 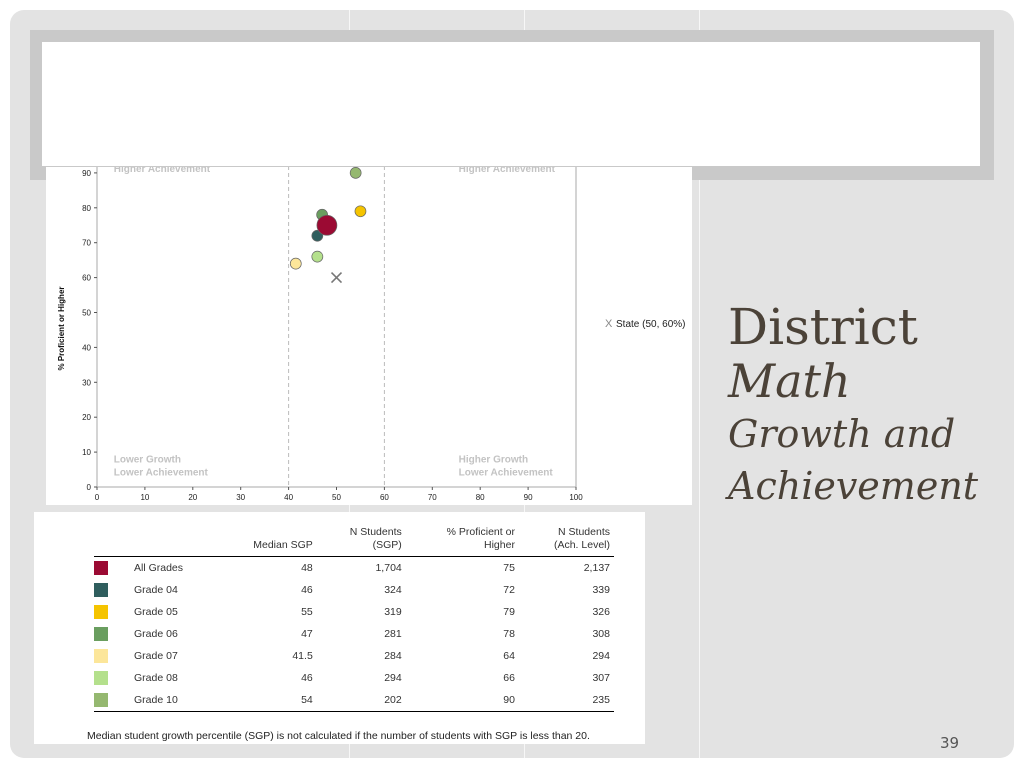 I want to click on header-box, so click(x=511, y=104).